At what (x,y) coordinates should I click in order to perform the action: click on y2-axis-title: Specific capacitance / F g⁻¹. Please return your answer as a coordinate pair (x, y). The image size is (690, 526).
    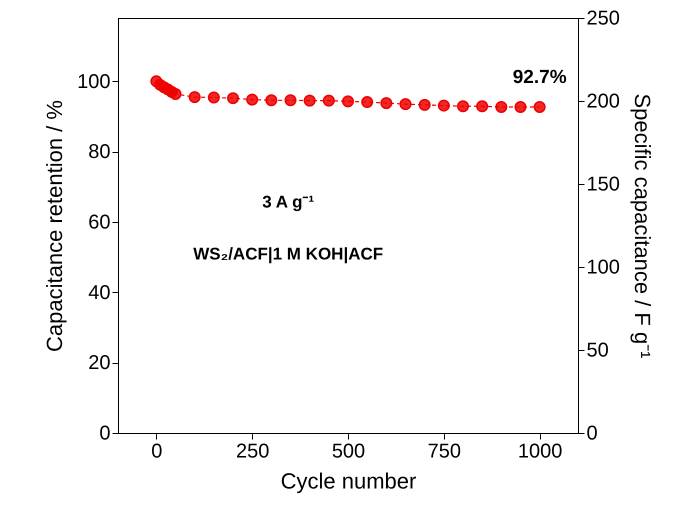
    Looking at the image, I should click on (642, 226).